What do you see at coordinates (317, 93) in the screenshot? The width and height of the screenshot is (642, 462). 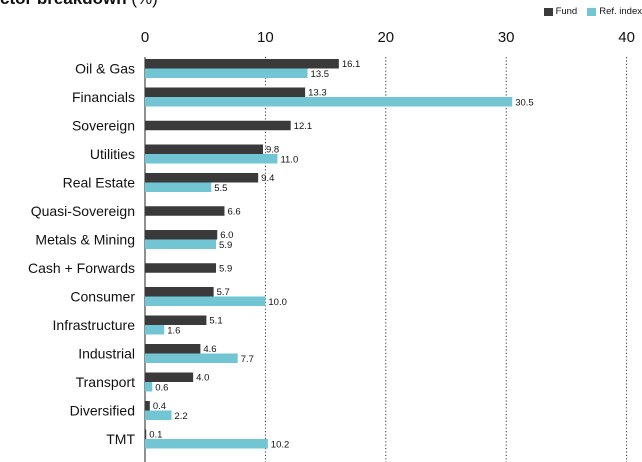 I see `data-label-fund-financials: 13.3` at bounding box center [317, 93].